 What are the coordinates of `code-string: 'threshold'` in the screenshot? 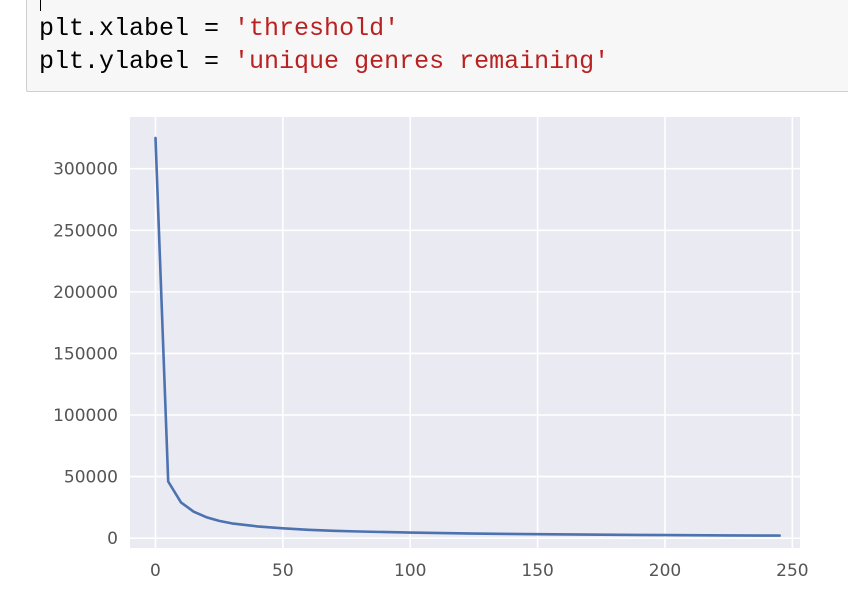 It's located at (317, 28).